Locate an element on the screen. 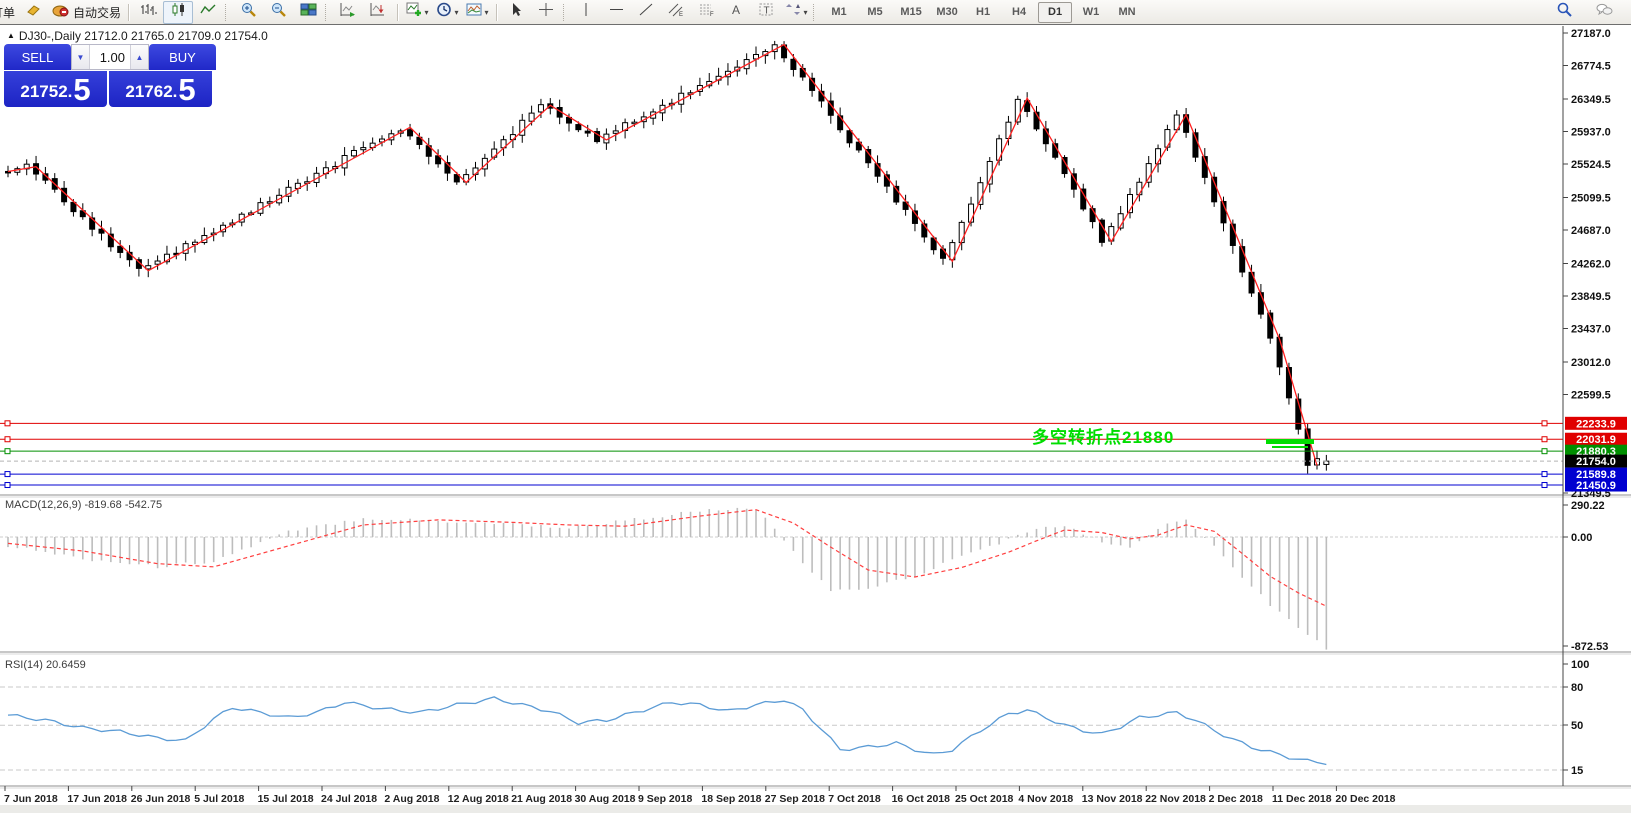 Image resolution: width=1631 pixels, height=813 pixels. timeframe-m15-button: M15 is located at coordinates (911, 12).